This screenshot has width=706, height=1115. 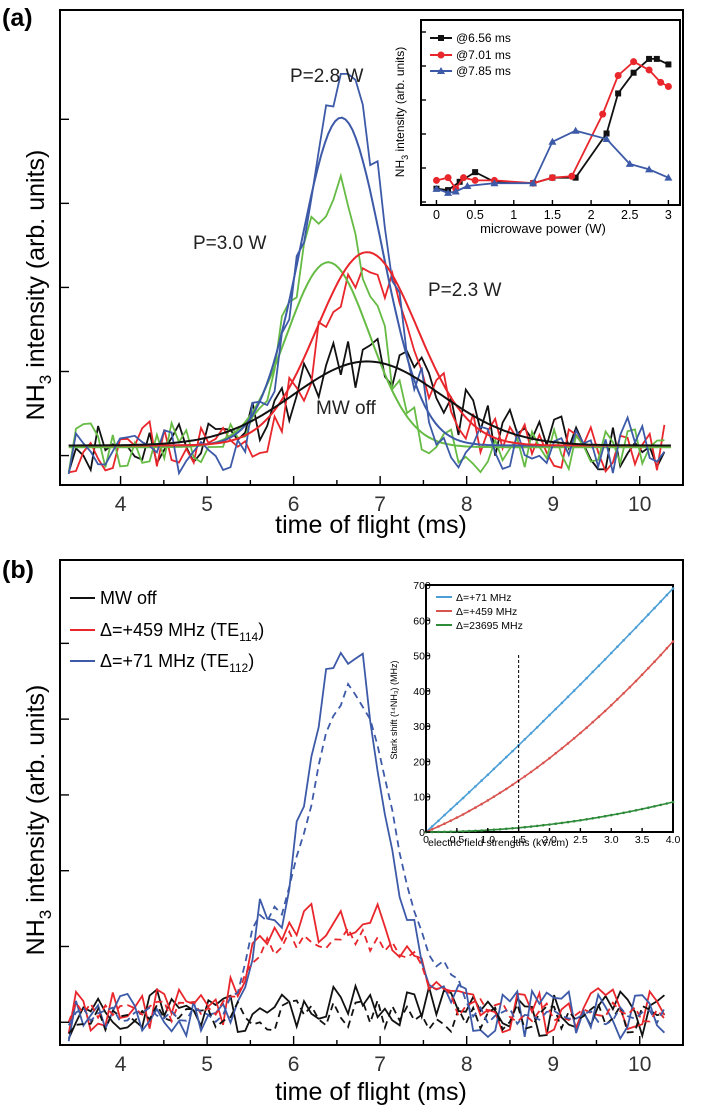 What do you see at coordinates (346, 408) in the screenshot?
I see `annotation-mw-off: MW off` at bounding box center [346, 408].